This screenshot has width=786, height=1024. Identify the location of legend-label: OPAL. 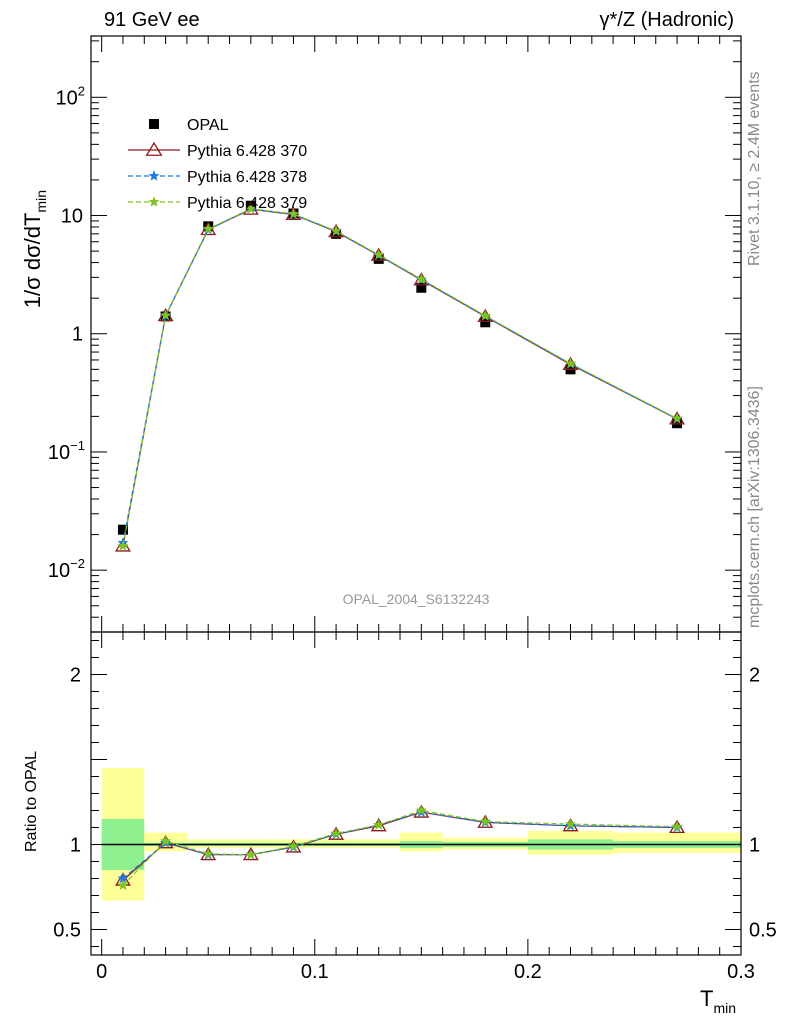
(208, 125).